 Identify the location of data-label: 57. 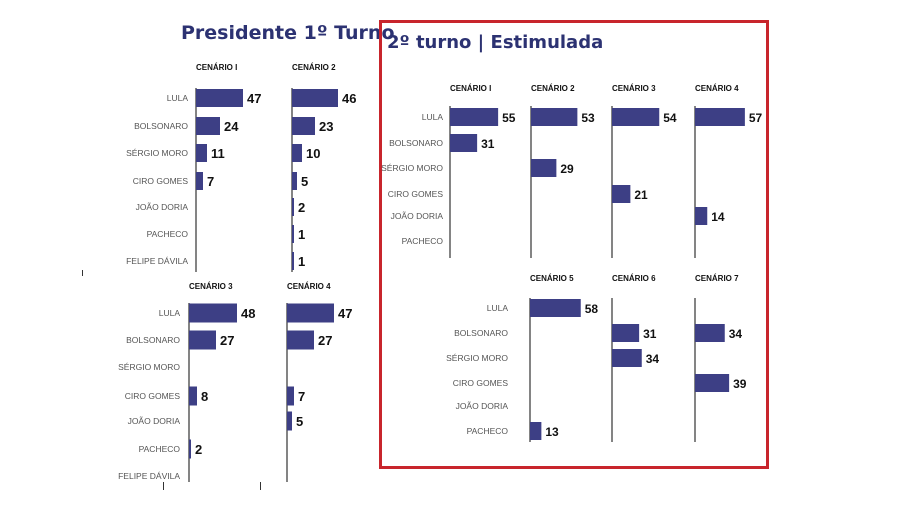
(756, 118).